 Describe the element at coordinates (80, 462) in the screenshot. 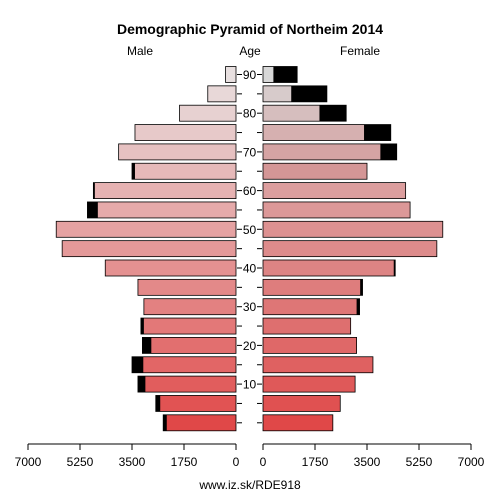

I see `male-x-tick-label: 5250` at that location.